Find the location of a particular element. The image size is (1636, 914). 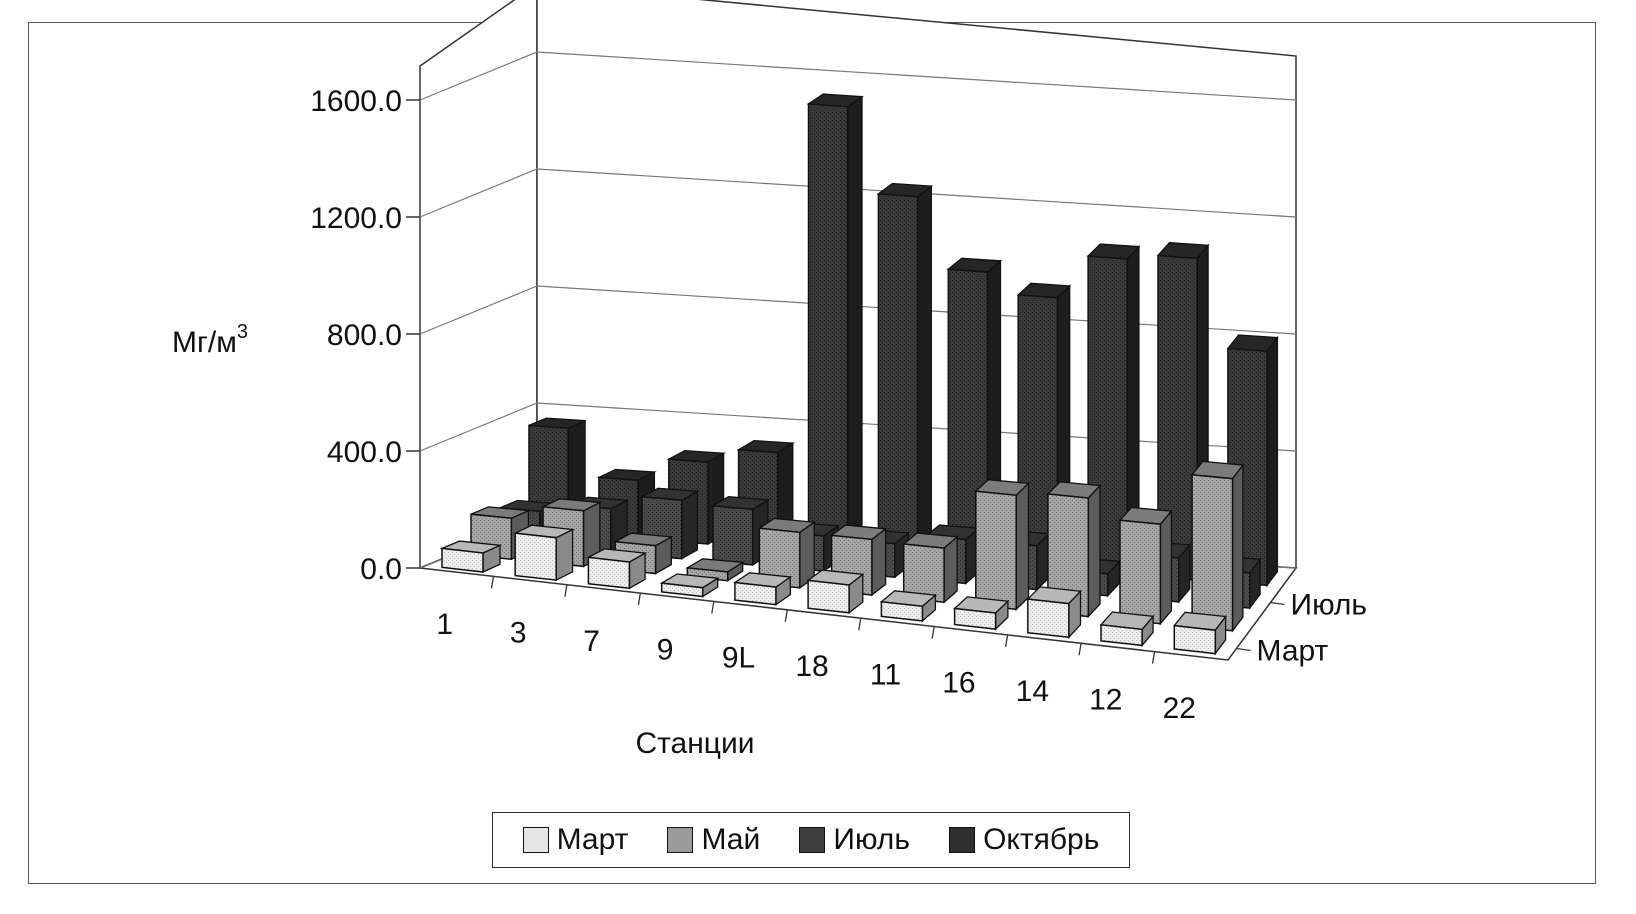

chart-legend: Март Май Июль Октябрь is located at coordinates (811, 840).